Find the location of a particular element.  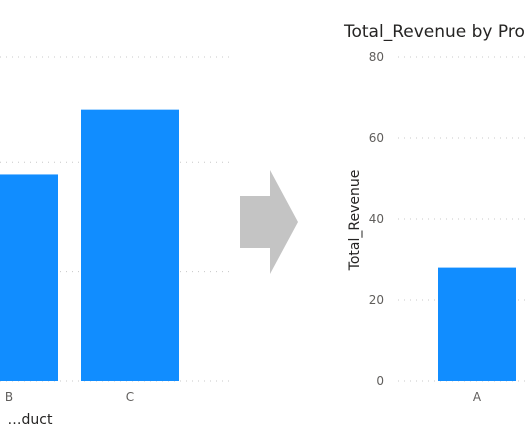

right-y-tick-label: 20 is located at coordinates (376, 300).